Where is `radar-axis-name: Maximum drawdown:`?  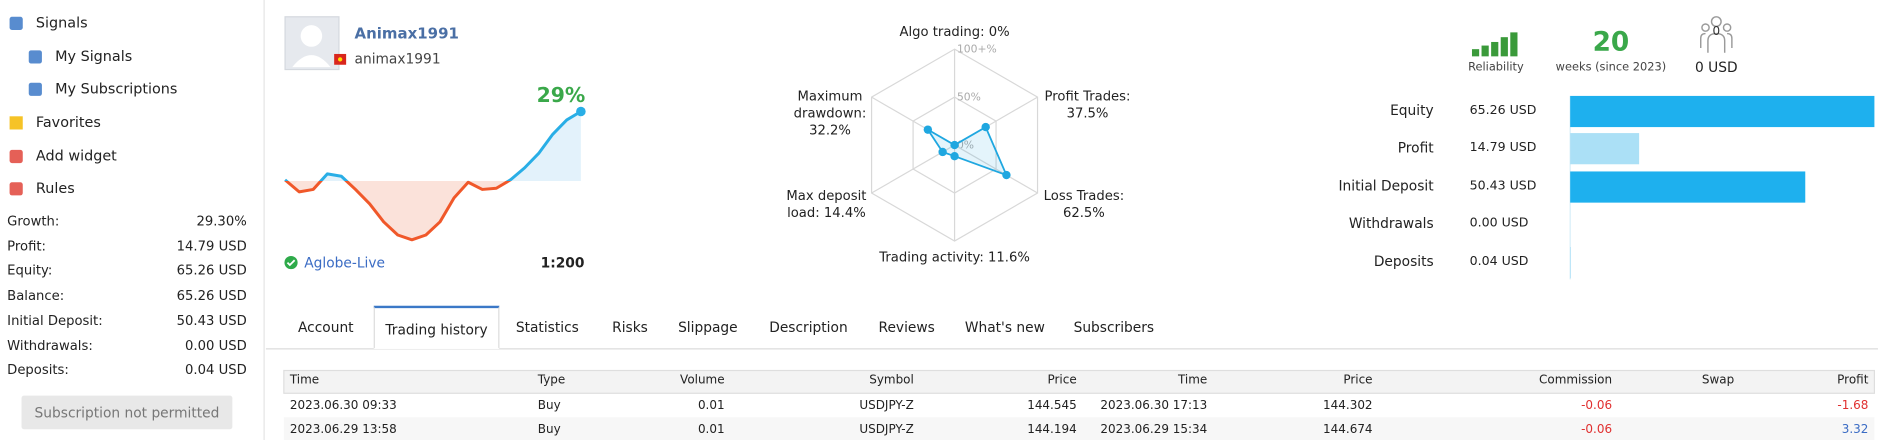
radar-axis-name: Maximum drawdown: is located at coordinates (830, 105).